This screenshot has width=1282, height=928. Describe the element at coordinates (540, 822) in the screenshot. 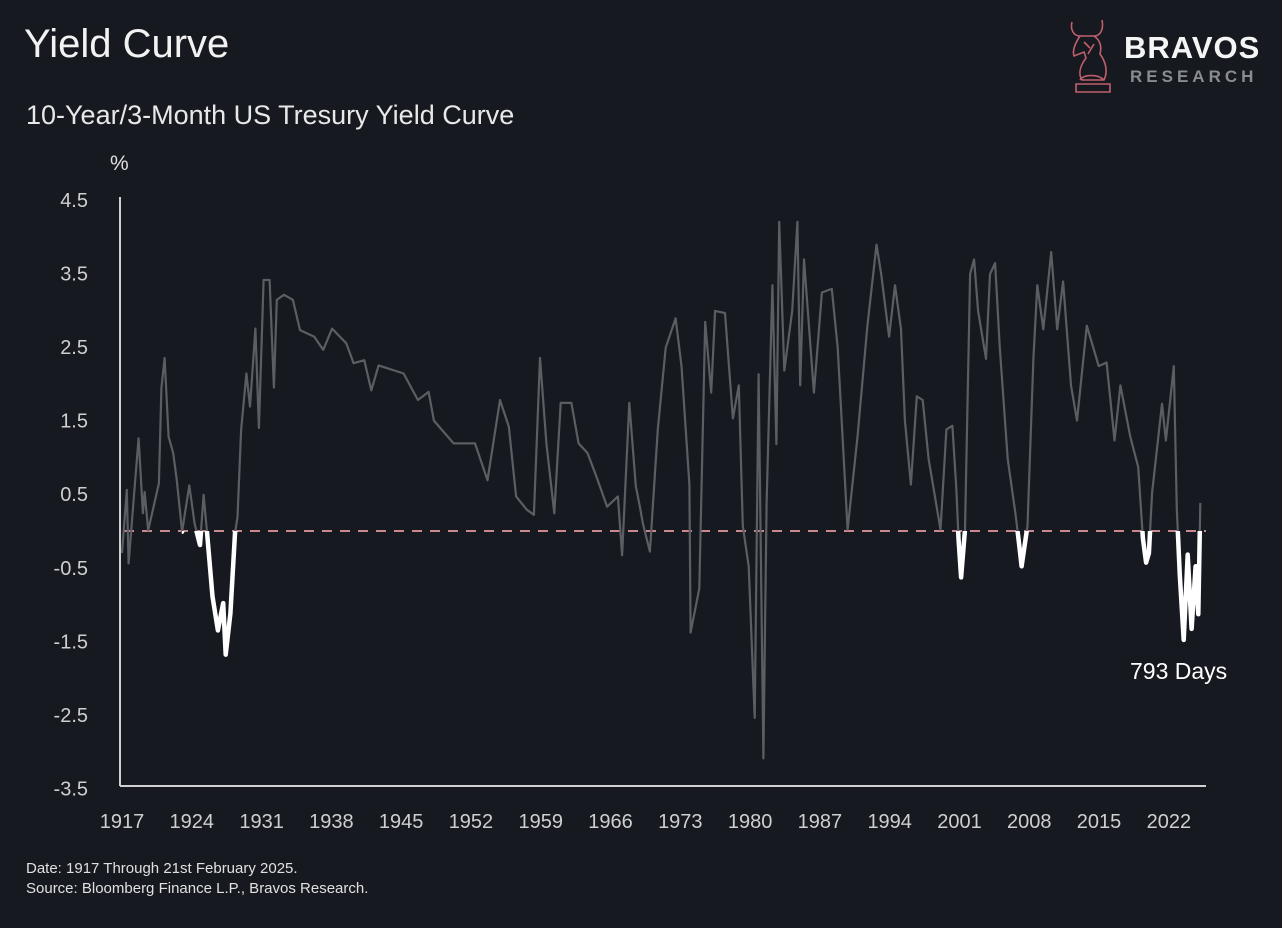

I see `x-tick-label: 1959` at that location.